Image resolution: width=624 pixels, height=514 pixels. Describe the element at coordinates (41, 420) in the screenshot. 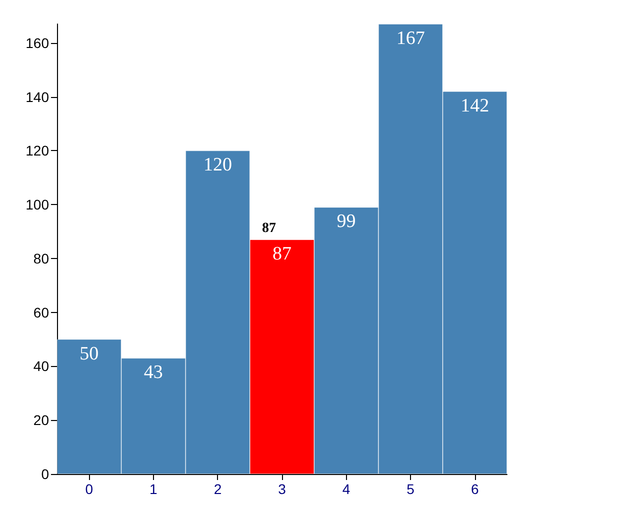

I see `y-tick-label: 20` at that location.